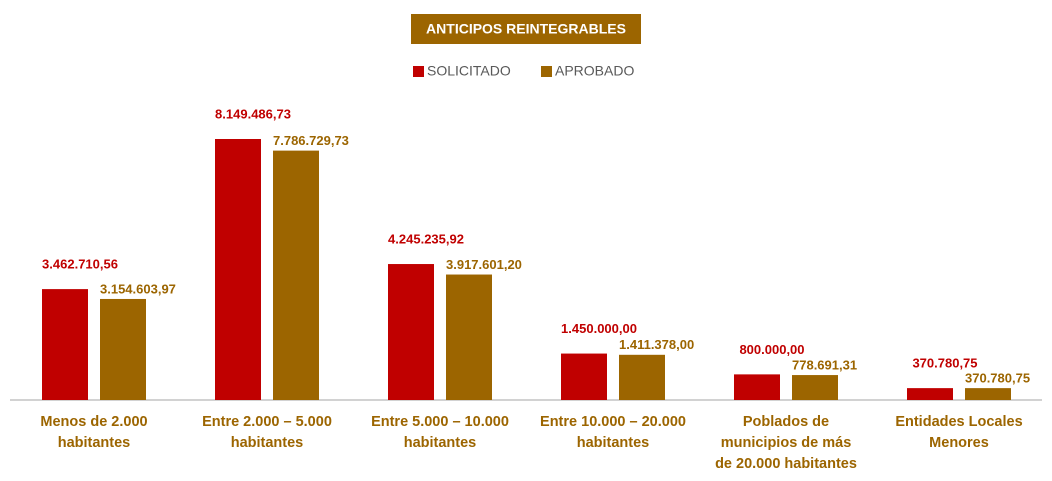 The height and width of the screenshot is (481, 1052). Describe the element at coordinates (253, 113) in the screenshot. I see `data-label: 8.149.486,73` at that location.